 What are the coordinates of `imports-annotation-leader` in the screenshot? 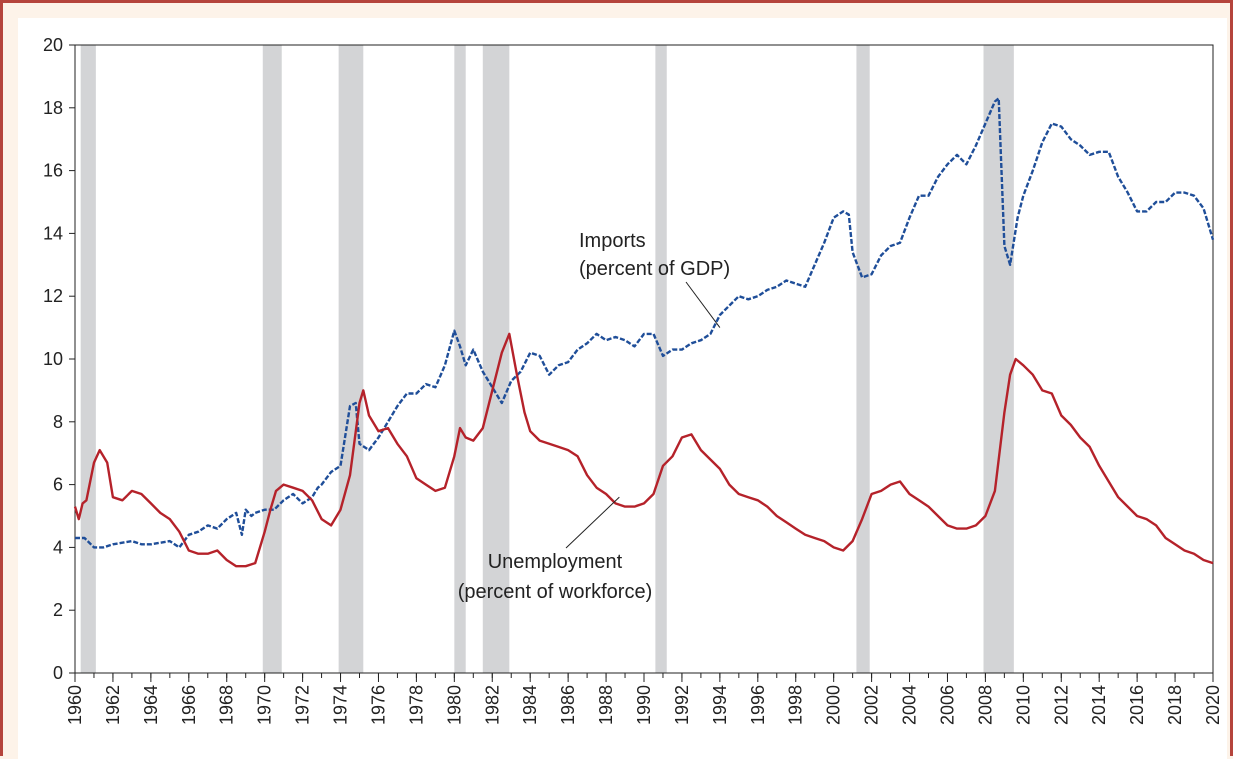 It's located at (703, 304).